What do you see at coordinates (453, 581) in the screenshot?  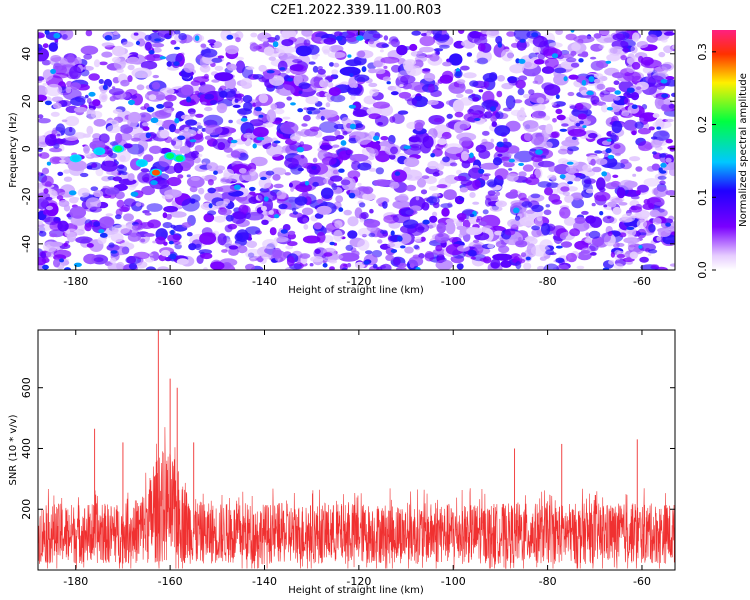 I see `x-tick-label: -100` at bounding box center [453, 581].